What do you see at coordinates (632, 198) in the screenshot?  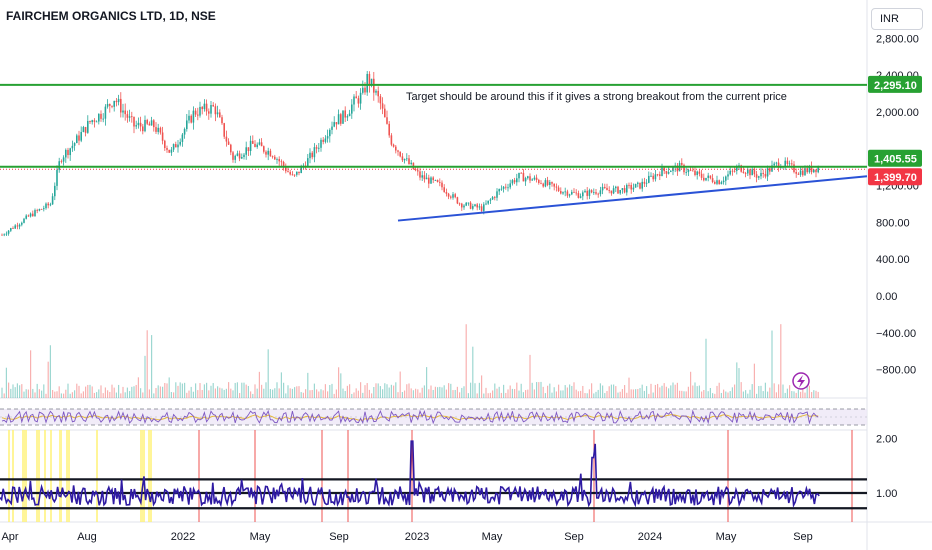 I see `trendline` at bounding box center [632, 198].